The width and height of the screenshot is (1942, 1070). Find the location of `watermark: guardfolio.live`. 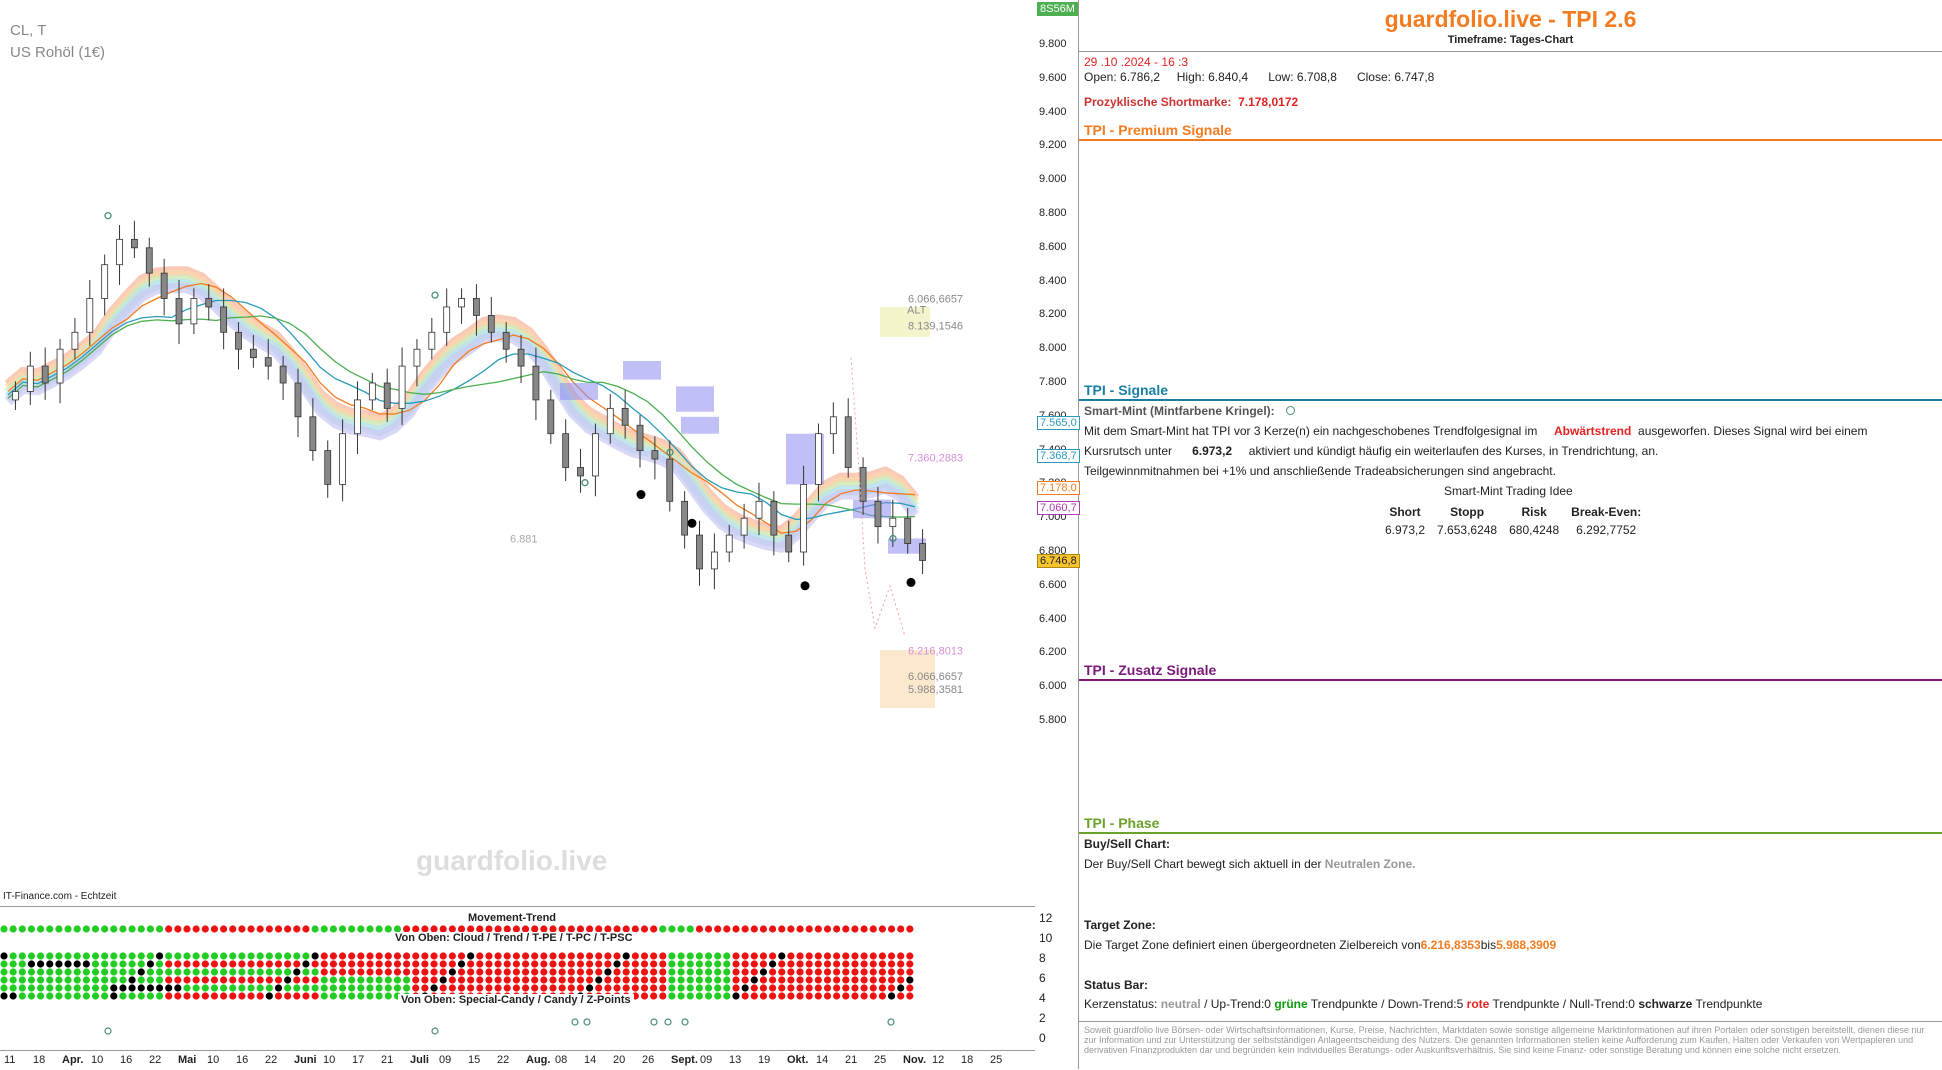

watermark: guardfolio.live is located at coordinates (512, 860).